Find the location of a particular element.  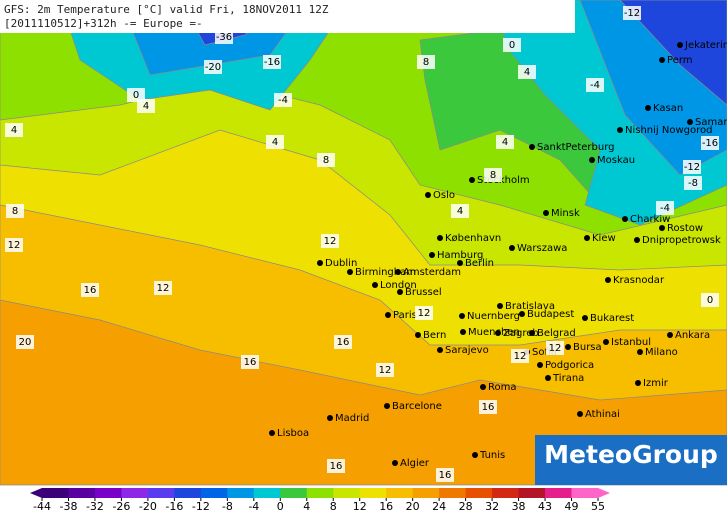

contour-label: -12 is located at coordinates (632, 13).